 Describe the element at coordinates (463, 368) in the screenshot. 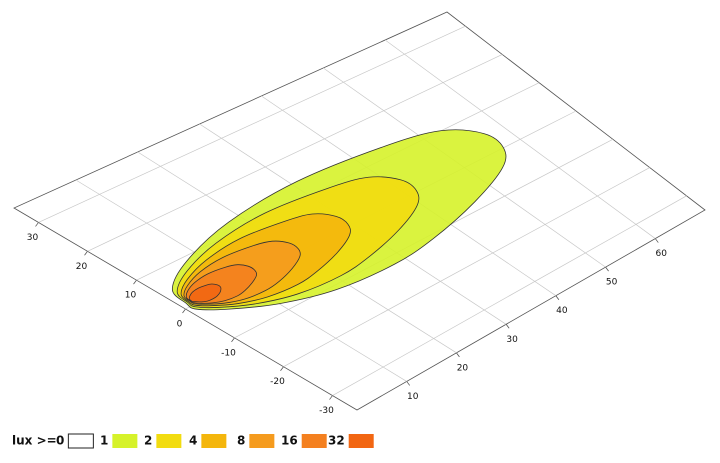

I see `x-tick-label: 20` at that location.